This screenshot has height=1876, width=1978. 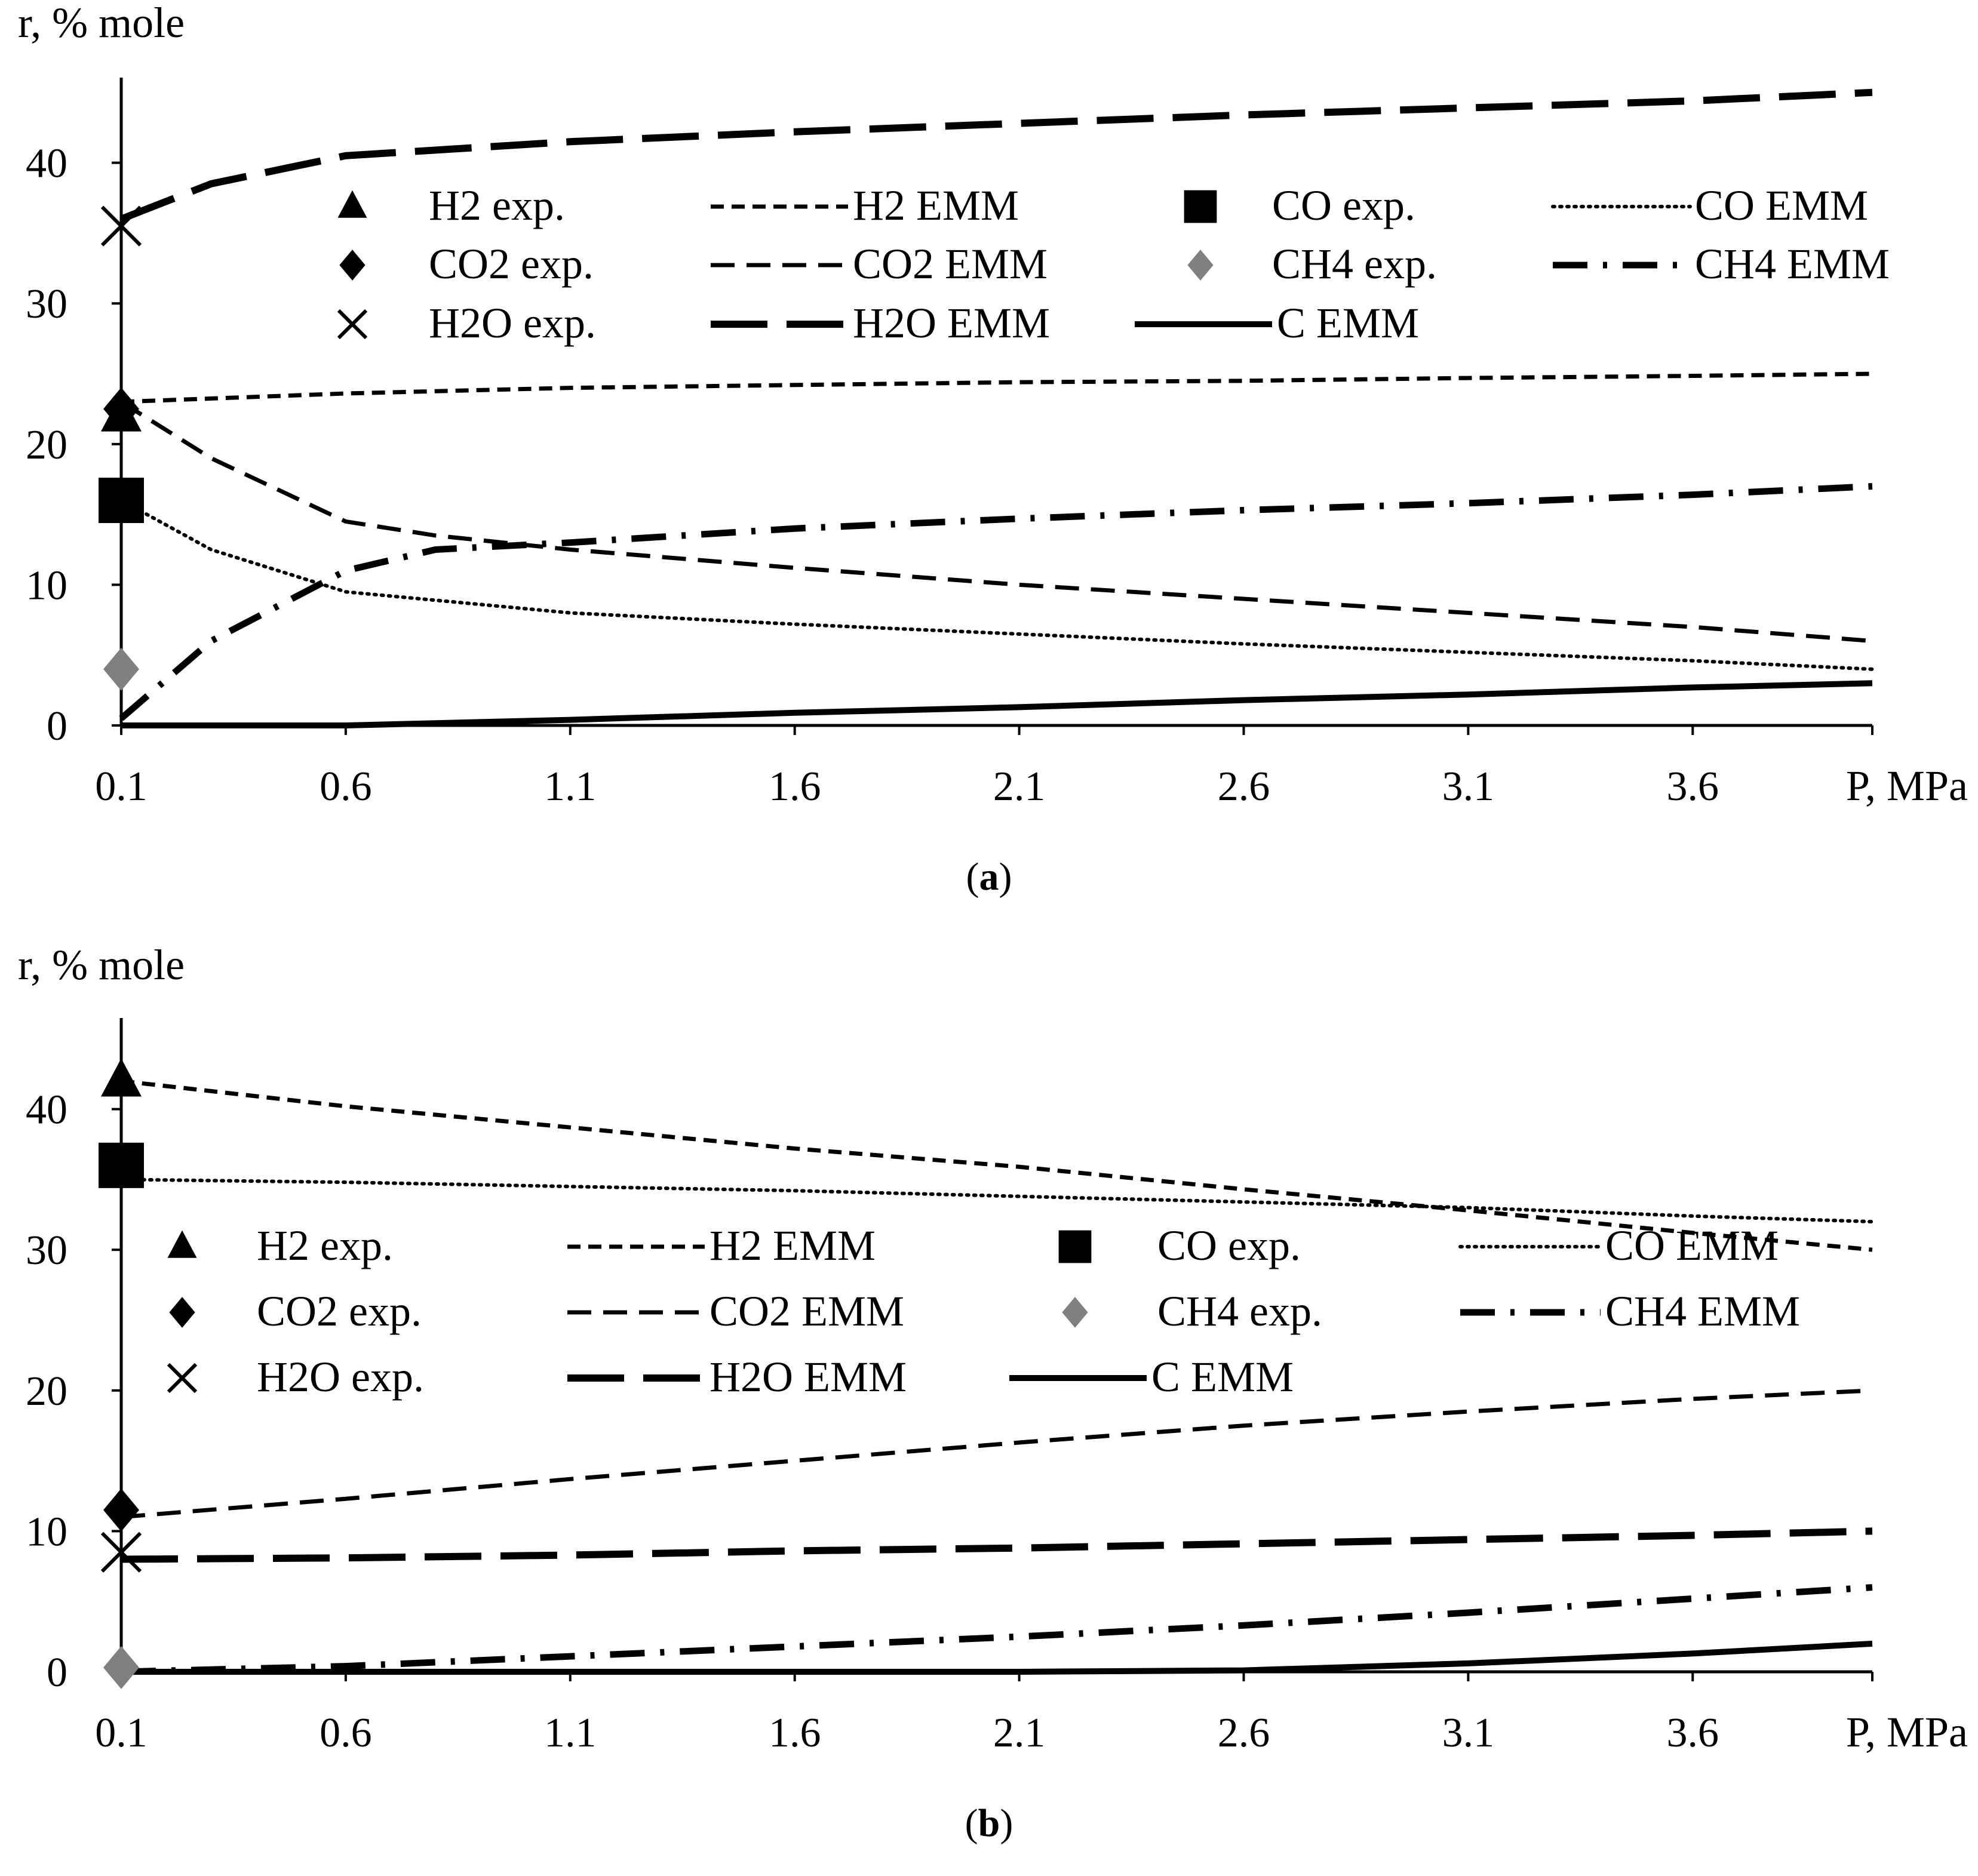 What do you see at coordinates (570, 787) in the screenshot?
I see `x-tick-label: 1.1` at bounding box center [570, 787].